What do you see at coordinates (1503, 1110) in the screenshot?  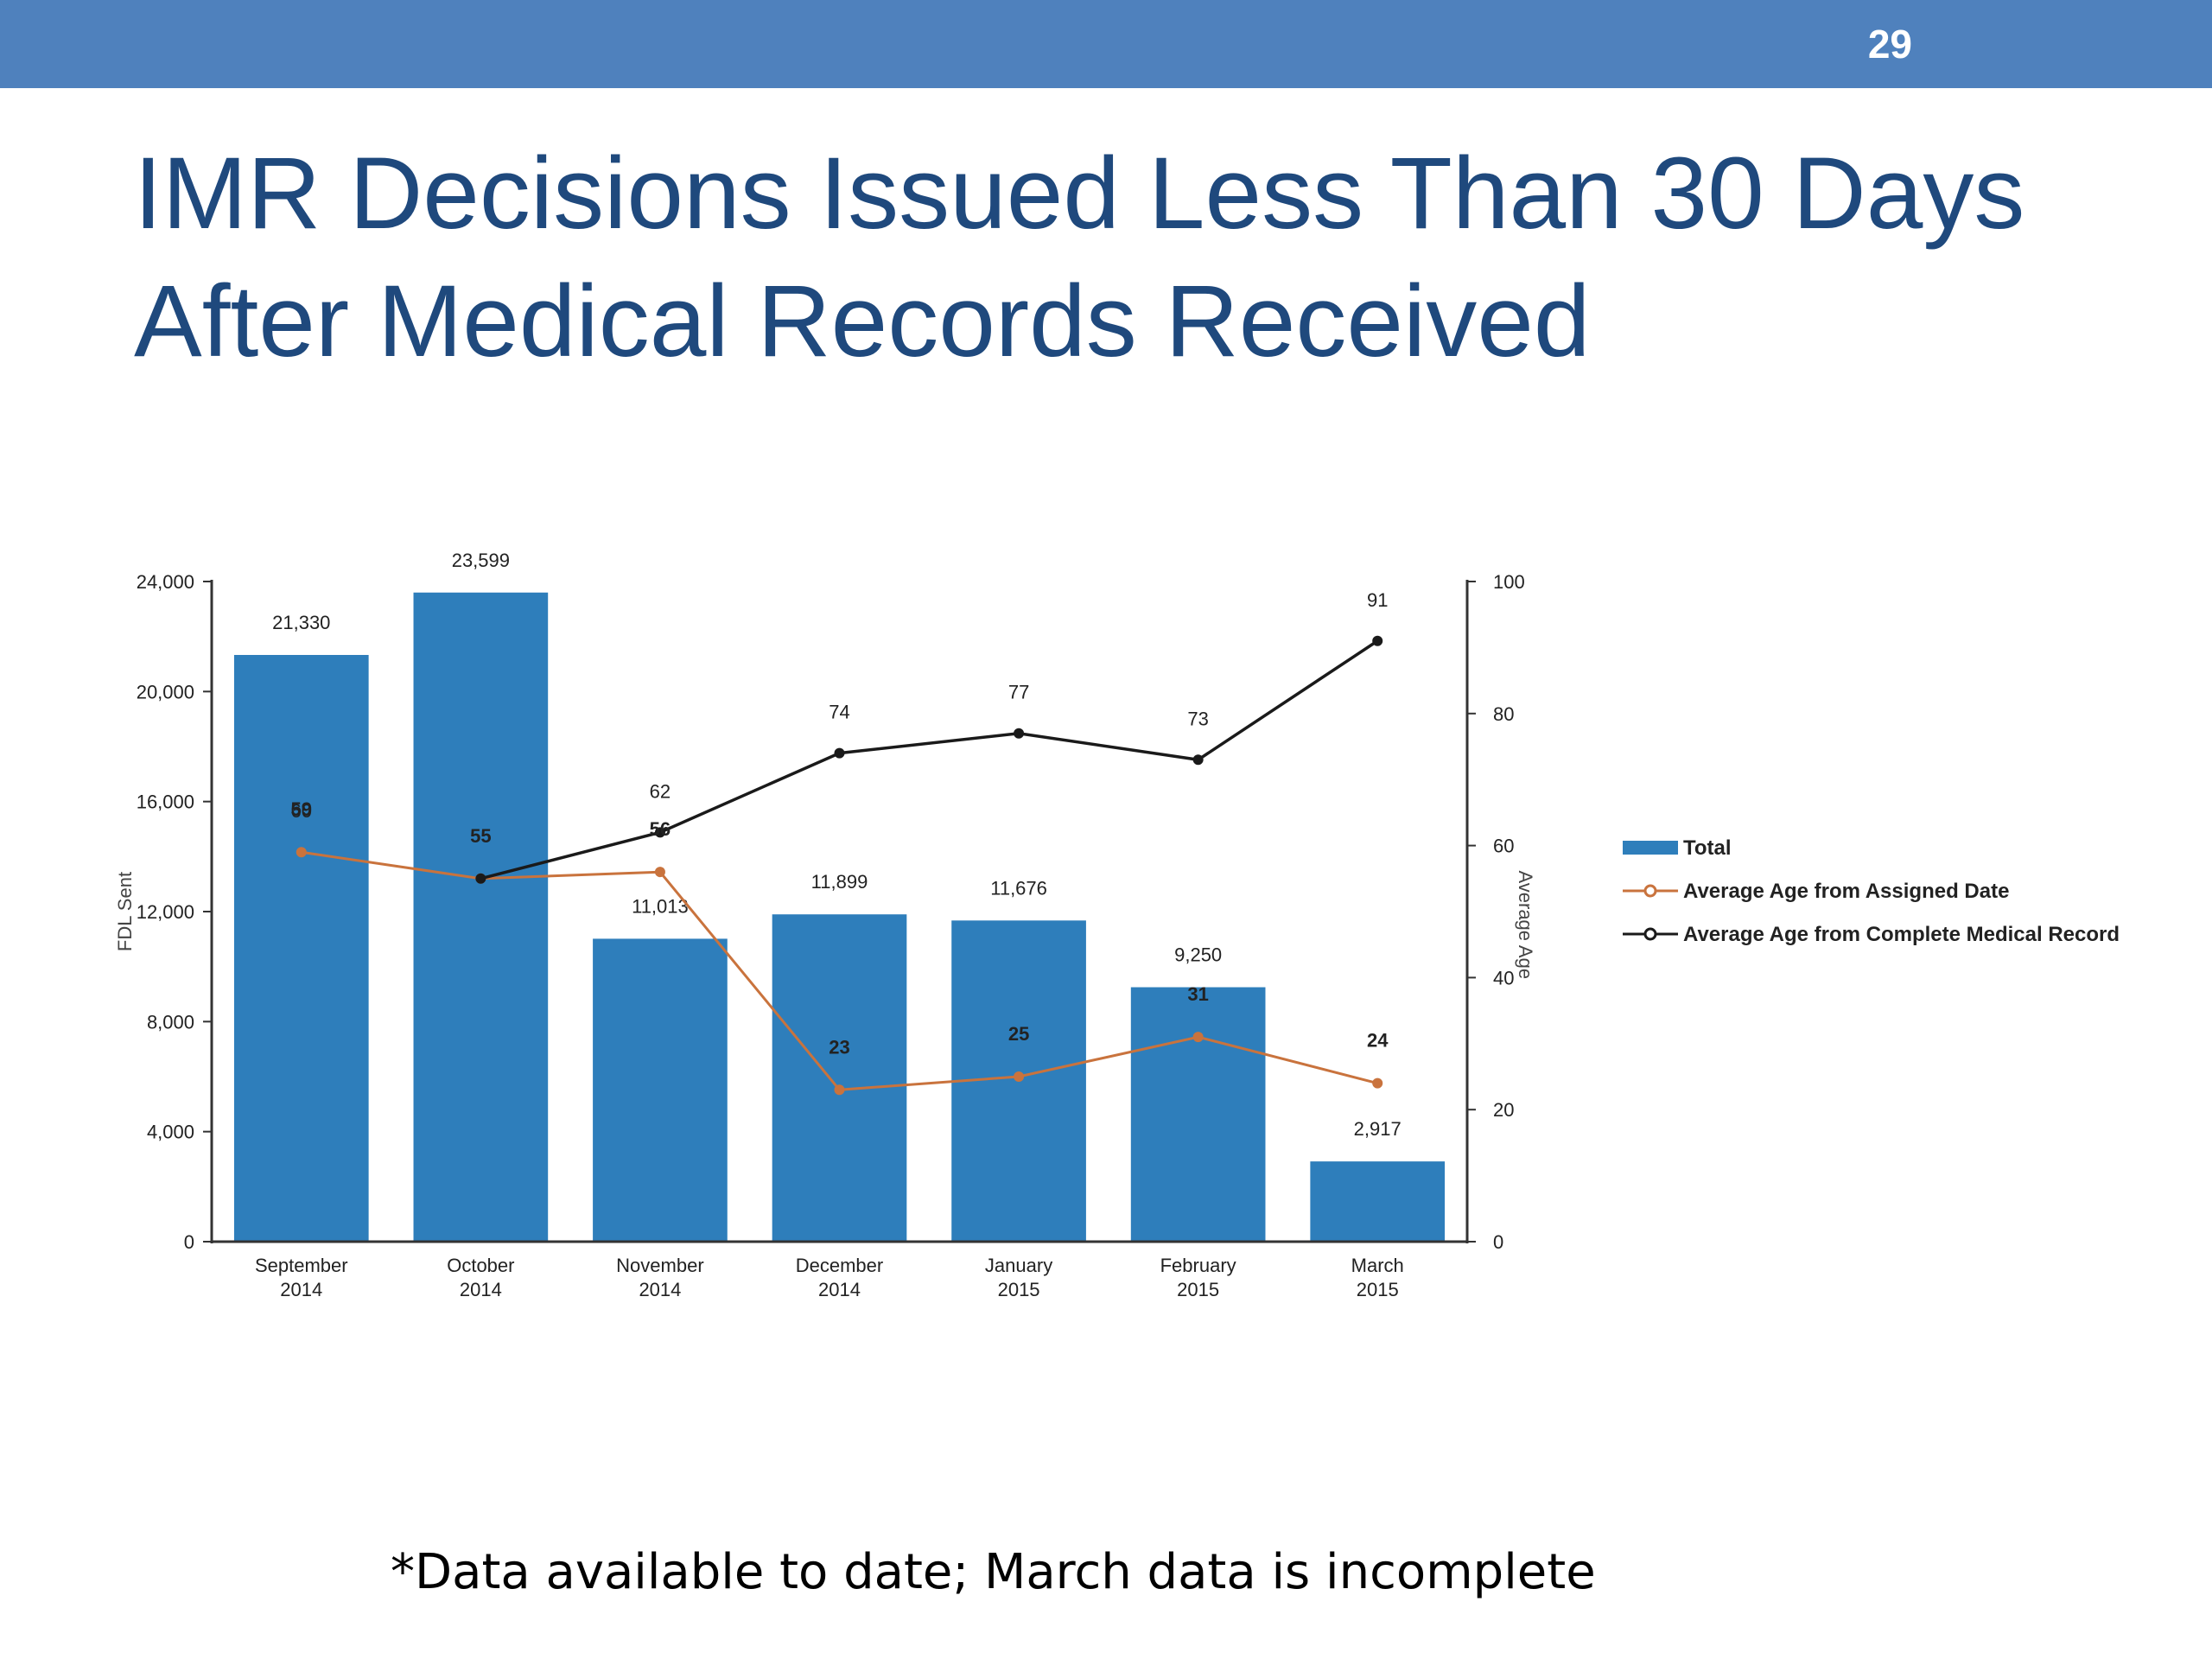 I see `y2-tick-label: 20` at bounding box center [1503, 1110].